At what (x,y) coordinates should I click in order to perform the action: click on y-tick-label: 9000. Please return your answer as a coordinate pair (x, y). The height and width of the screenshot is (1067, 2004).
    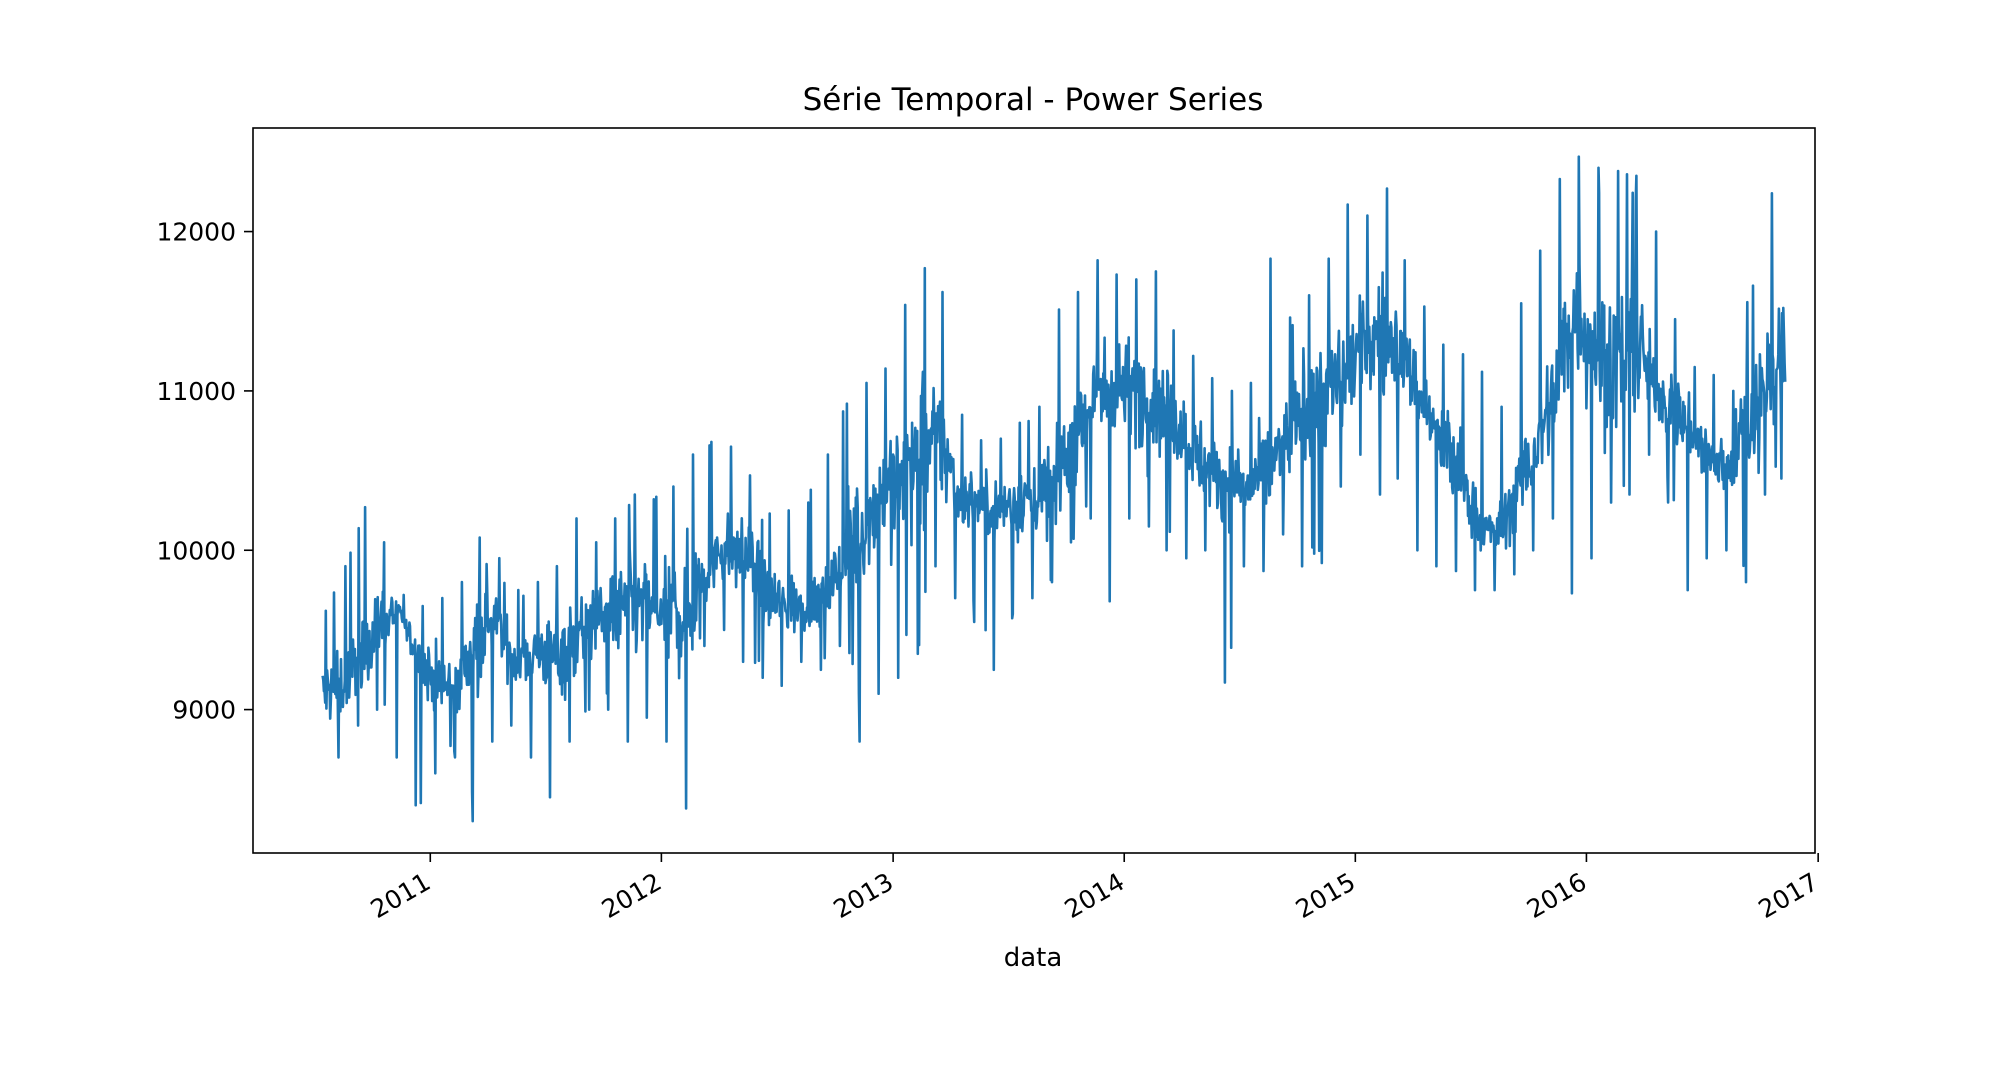
    Looking at the image, I should click on (204, 710).